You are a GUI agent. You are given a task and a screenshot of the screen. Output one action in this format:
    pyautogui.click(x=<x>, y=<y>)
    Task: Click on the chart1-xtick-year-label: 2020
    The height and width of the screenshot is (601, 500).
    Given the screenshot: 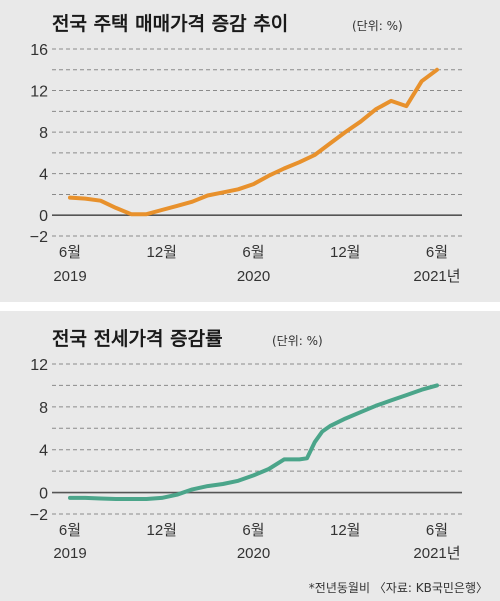 What is the action you would take?
    pyautogui.click(x=253, y=276)
    